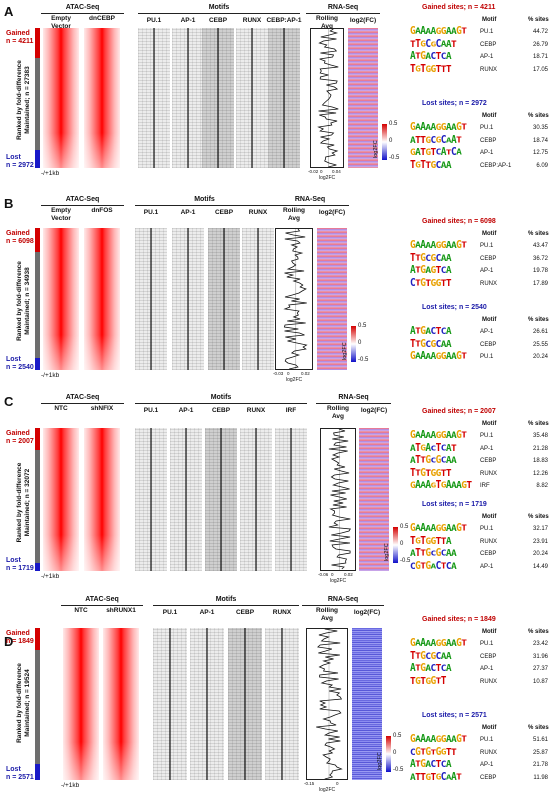 The height and width of the screenshot is (798, 557). Describe the element at coordinates (483, 656) in the screenshot. I see `motif-table-row: TTGCGCAA CEBP 31.96` at that location.